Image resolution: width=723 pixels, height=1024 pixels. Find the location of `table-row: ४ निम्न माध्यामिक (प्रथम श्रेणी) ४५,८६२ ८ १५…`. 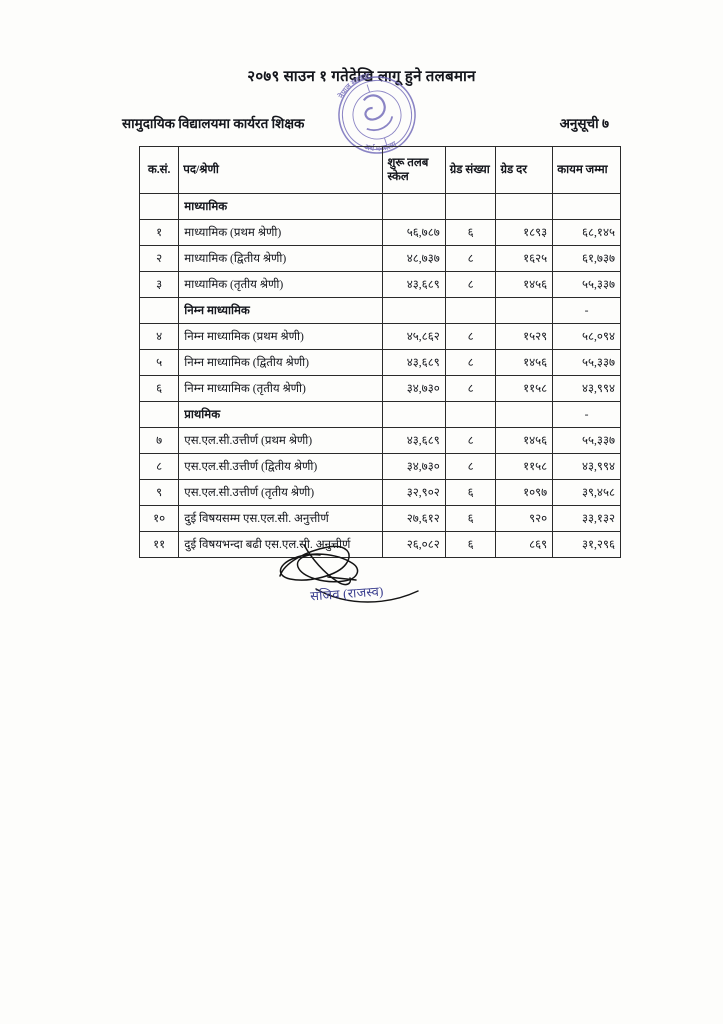

table-row: ४ निम्न माध्यामिक (प्रथम श्रेणी) ४५,८६२ ८ १५… is located at coordinates (379, 336).